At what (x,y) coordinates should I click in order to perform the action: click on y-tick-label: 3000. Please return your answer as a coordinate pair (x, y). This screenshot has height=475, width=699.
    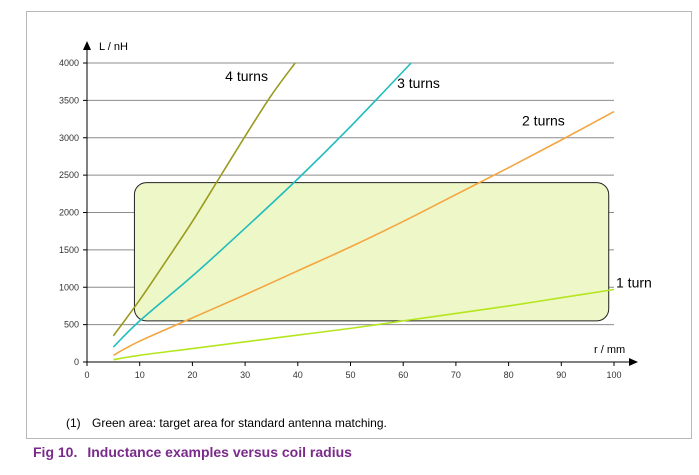
    Looking at the image, I should click on (69, 138).